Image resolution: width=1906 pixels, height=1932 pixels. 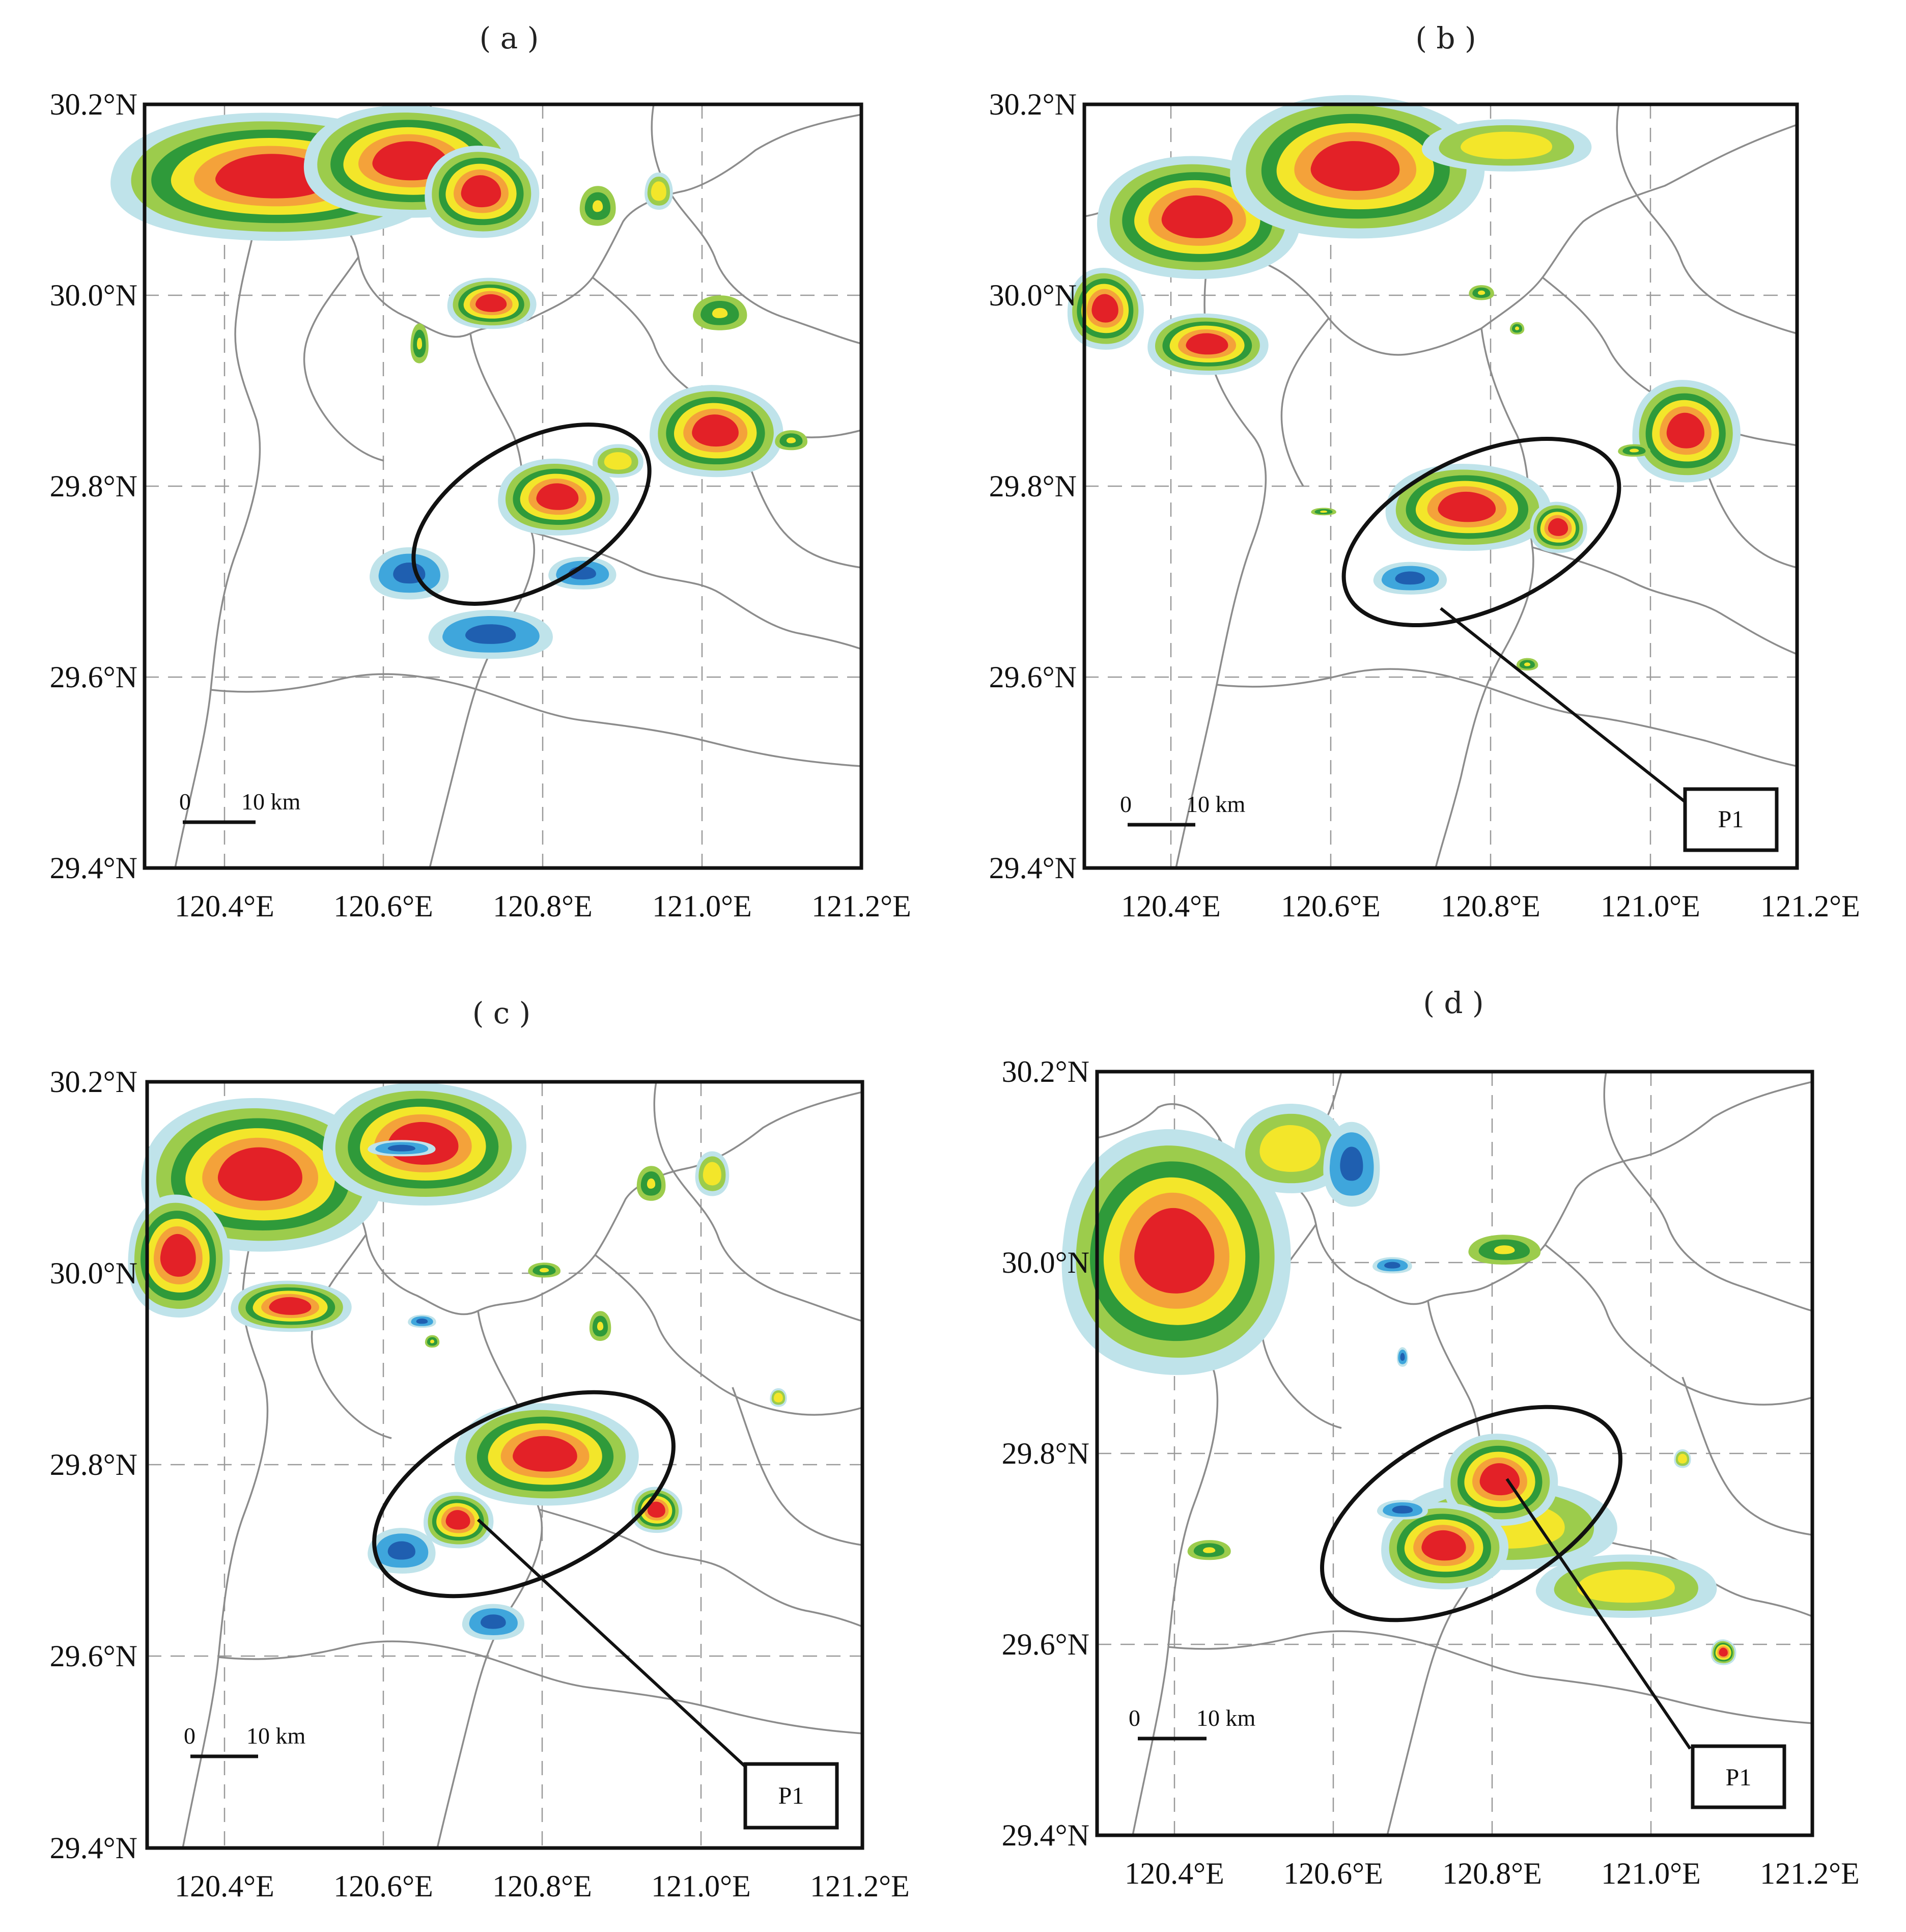 I want to click on panel-d-title: ( d ), so click(x=1453, y=1003).